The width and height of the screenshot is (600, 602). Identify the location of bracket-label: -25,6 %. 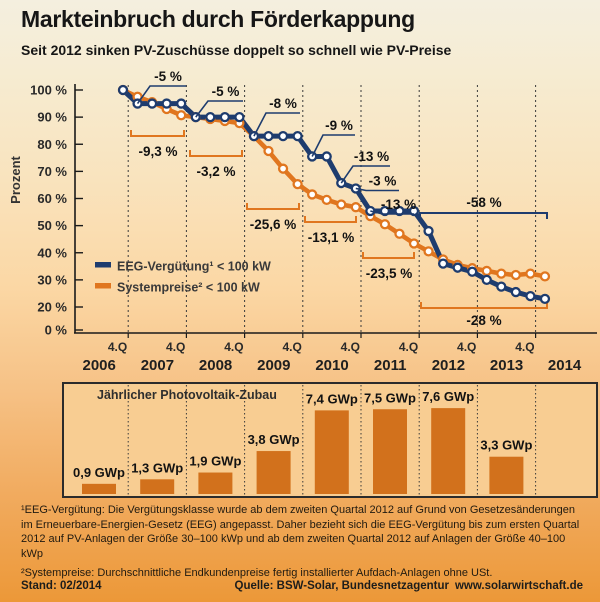
(273, 224).